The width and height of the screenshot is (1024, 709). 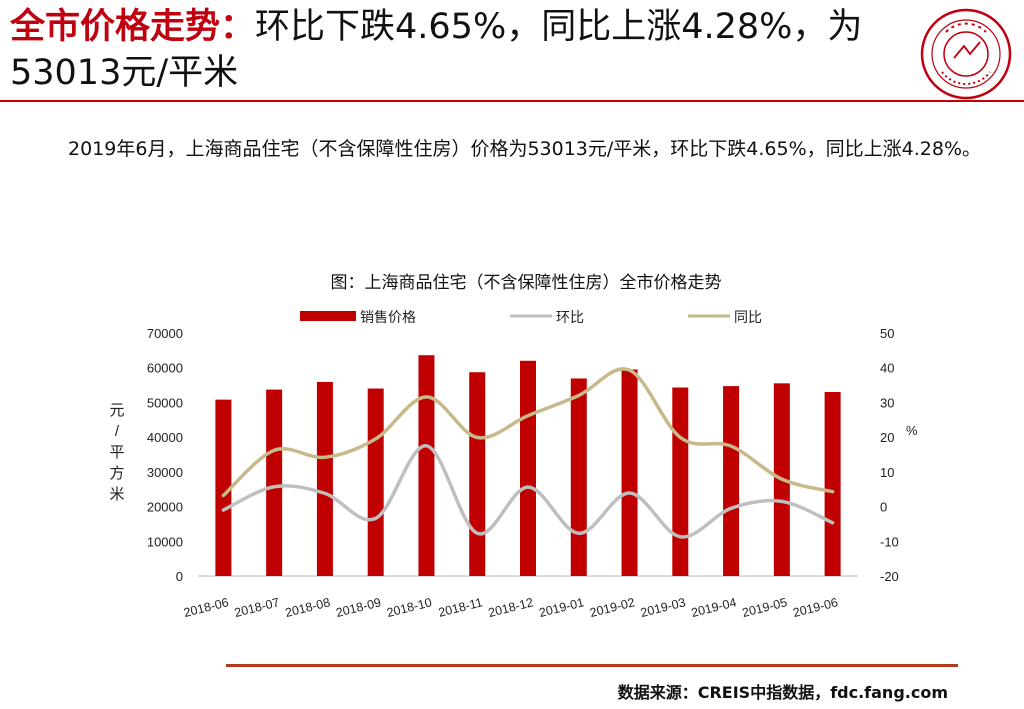 I want to click on x-tick-label: 2018-08, so click(x=308, y=607).